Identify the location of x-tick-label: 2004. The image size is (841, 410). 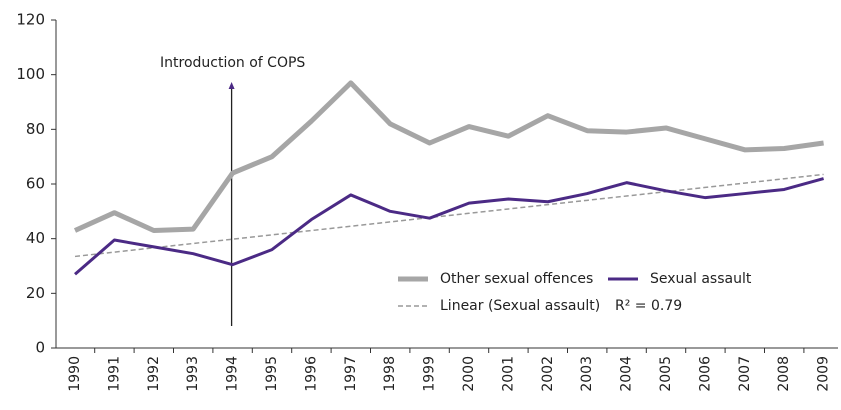
(627, 374).